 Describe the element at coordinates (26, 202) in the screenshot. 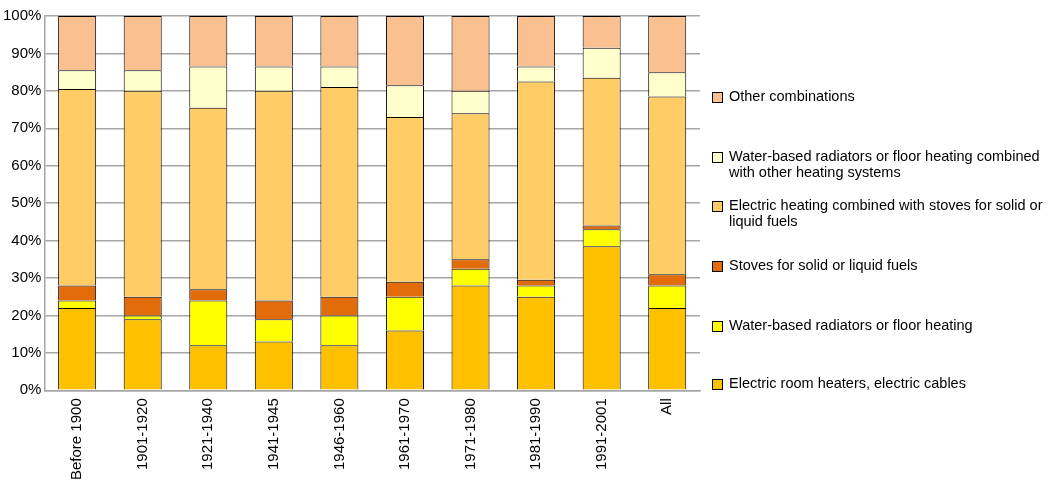

I see `y-tick-label: 50%` at that location.